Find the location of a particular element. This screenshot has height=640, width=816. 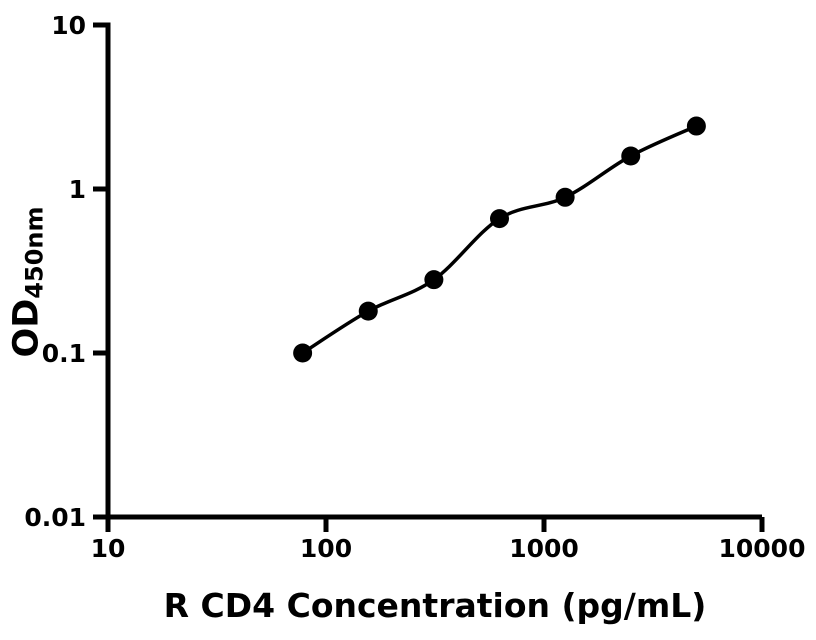

x-axis-title: R CD4 Concentration (pg/mL) is located at coordinates (435, 605).